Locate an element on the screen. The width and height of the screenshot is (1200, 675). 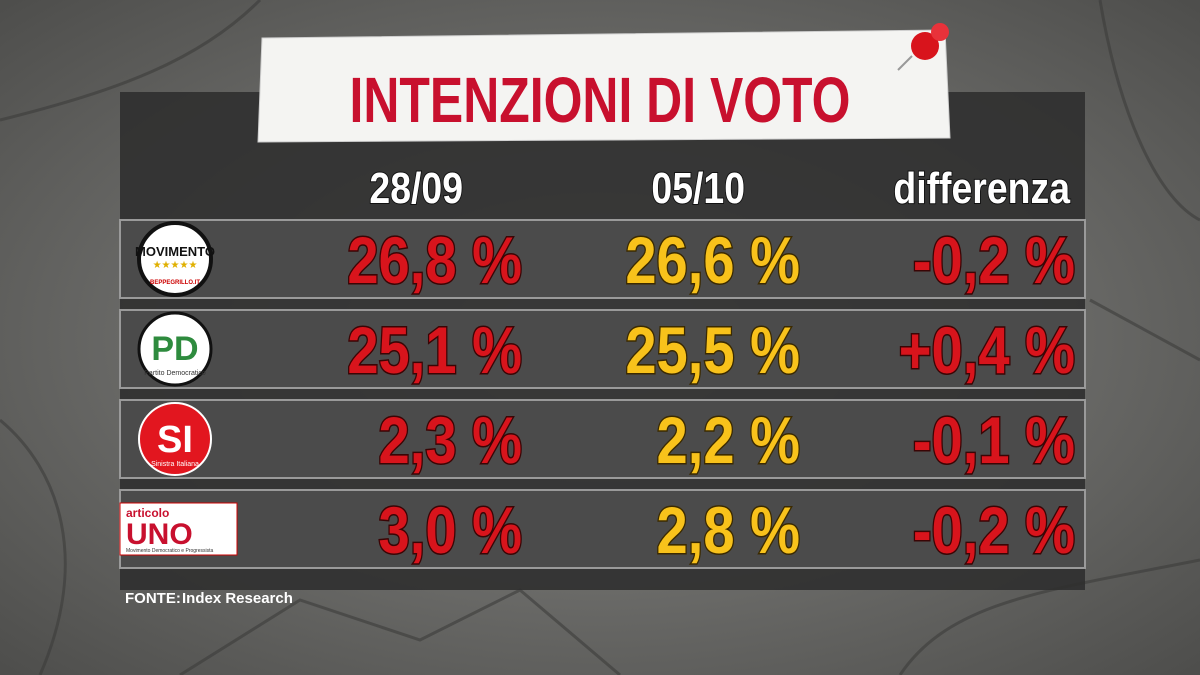
column-header: differenza is located at coordinates (981, 188).